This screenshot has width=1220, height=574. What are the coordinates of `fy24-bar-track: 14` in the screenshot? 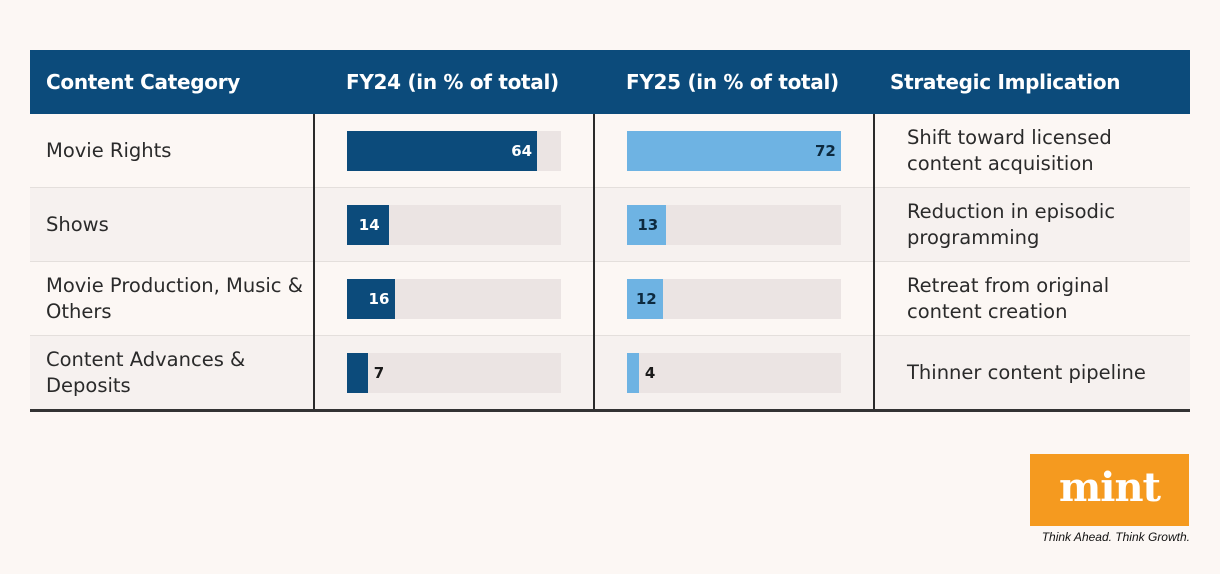 It's located at (454, 224).